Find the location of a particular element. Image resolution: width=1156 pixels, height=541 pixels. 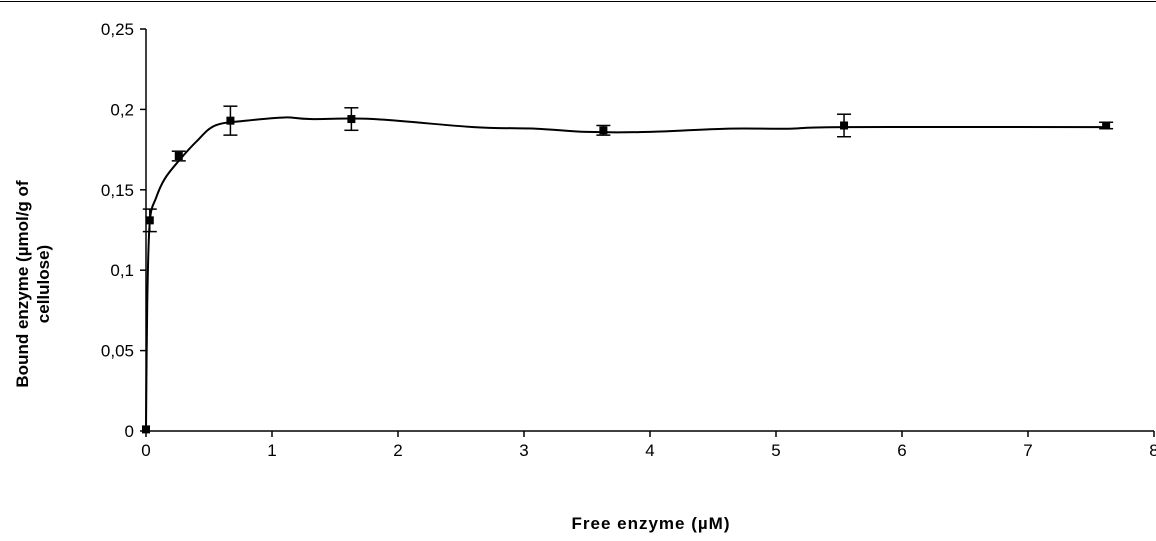

y-axis-title-line-1: Bound enzyme (µmol/g of is located at coordinates (22, 284).